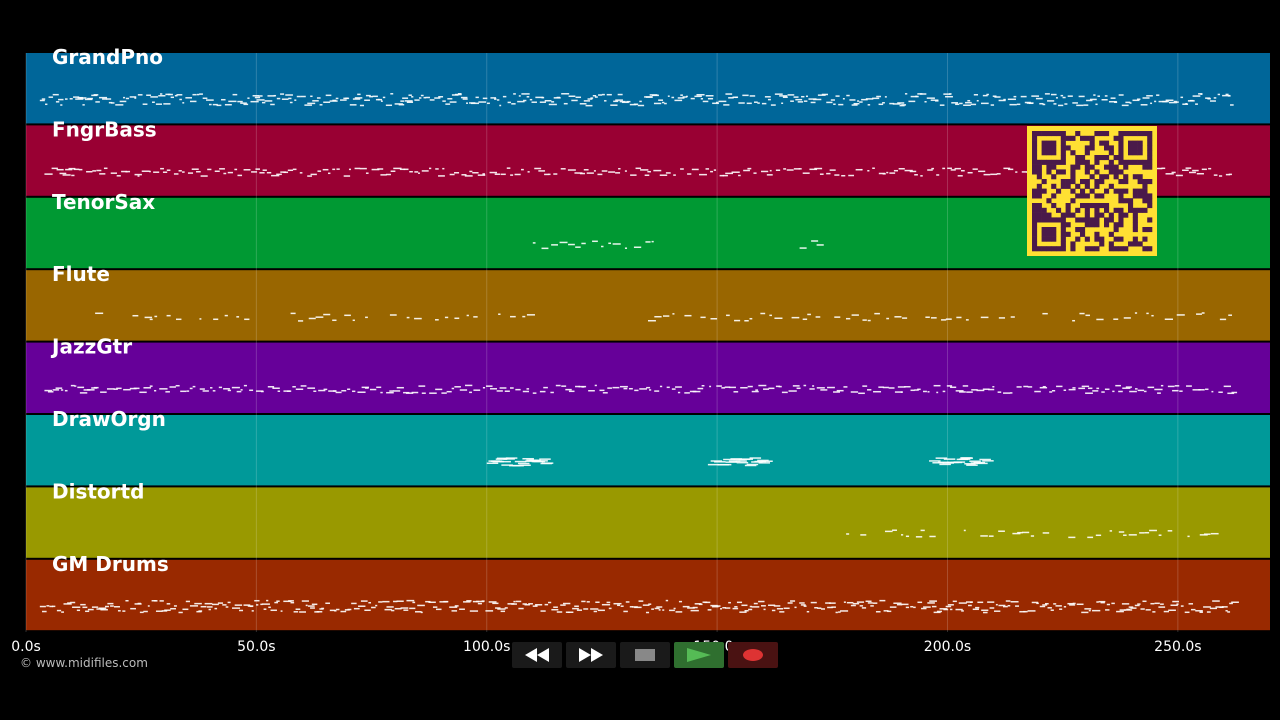 This screenshot has width=1280, height=720. Describe the element at coordinates (537, 655) in the screenshot. I see `rewind-button` at that location.